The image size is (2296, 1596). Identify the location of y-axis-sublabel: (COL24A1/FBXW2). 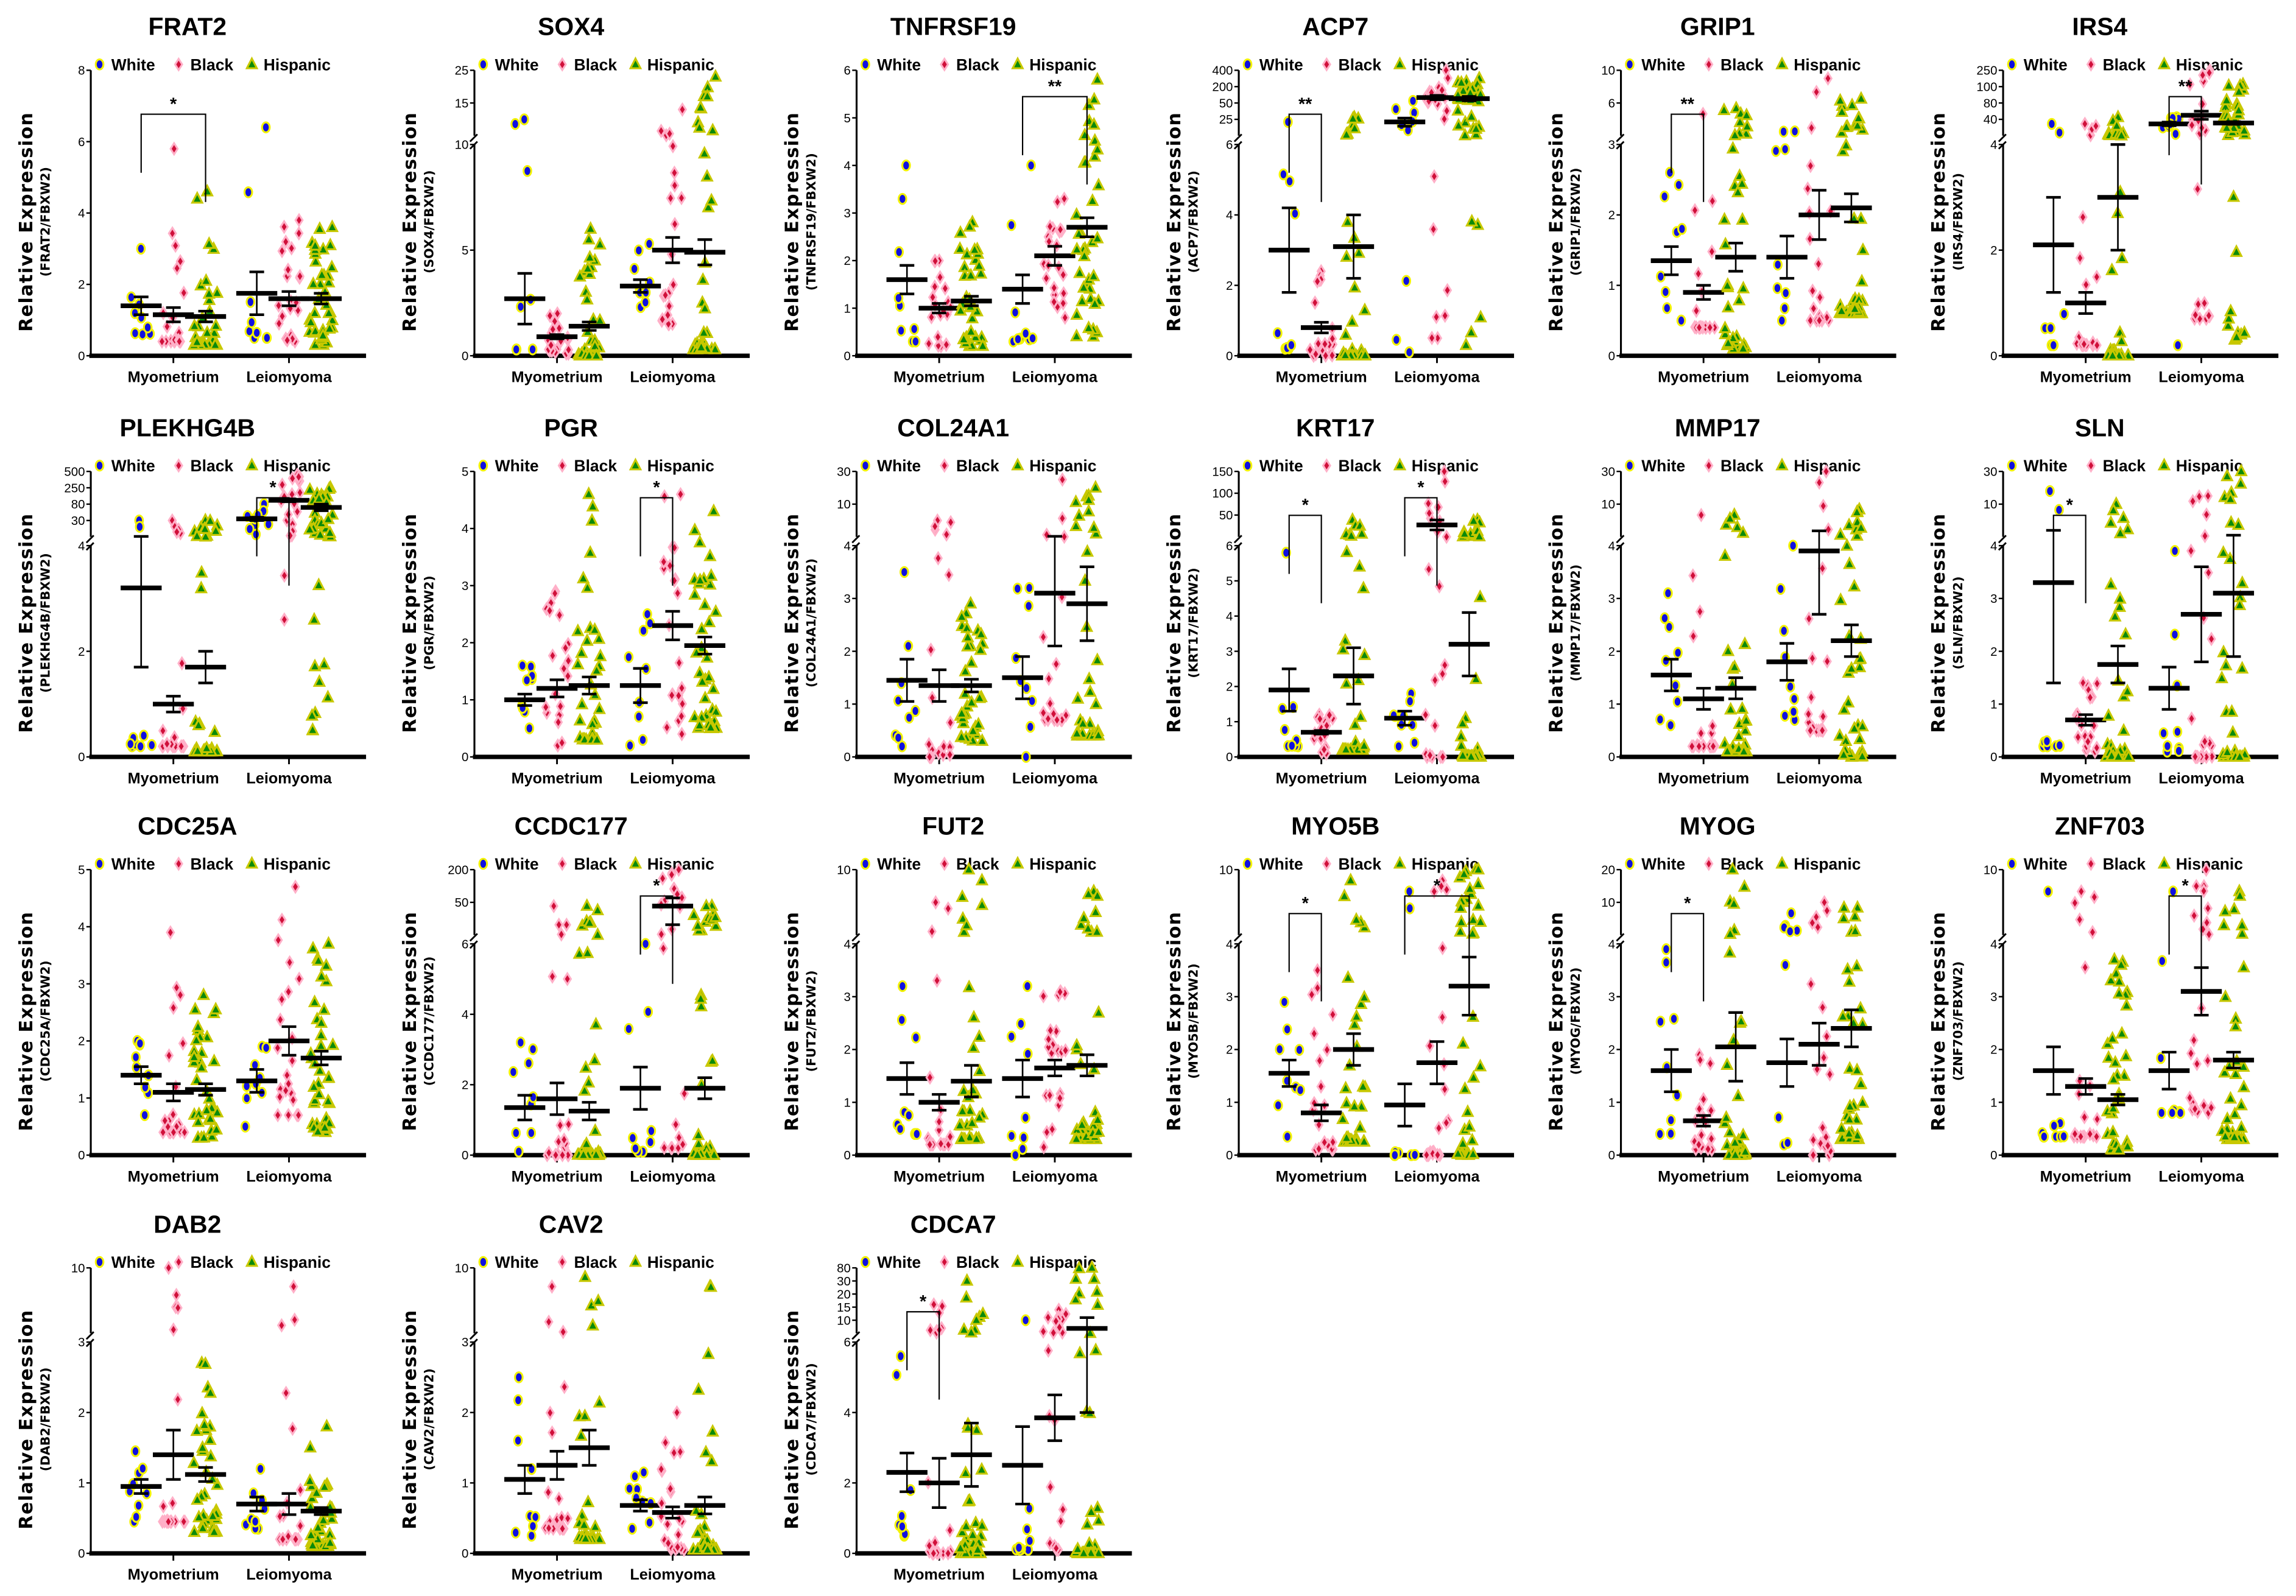
(812, 622).